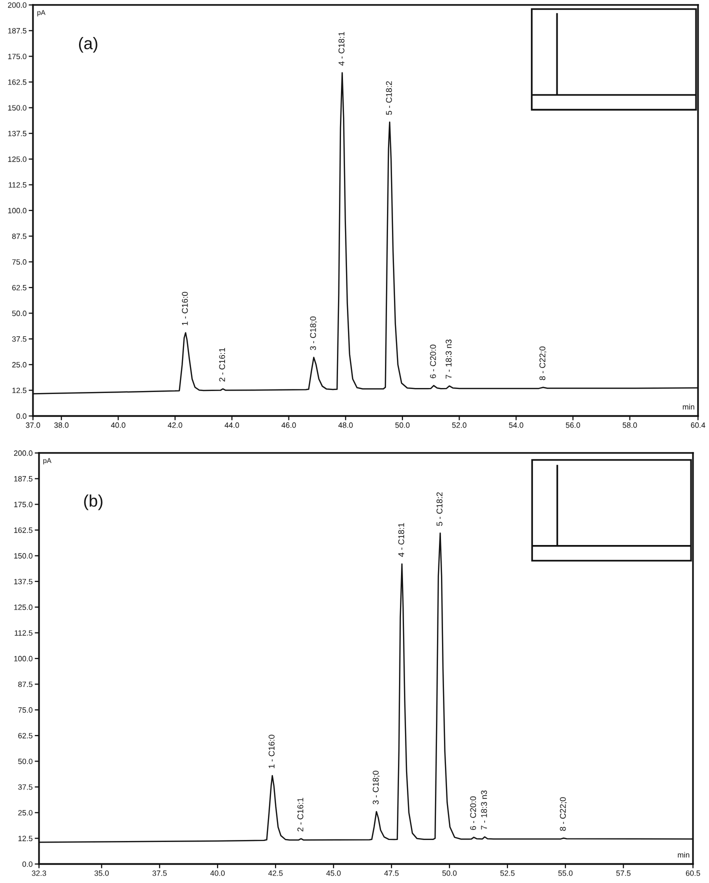  Describe the element at coordinates (88, 45) in the screenshot. I see `text: (a)` at that location.